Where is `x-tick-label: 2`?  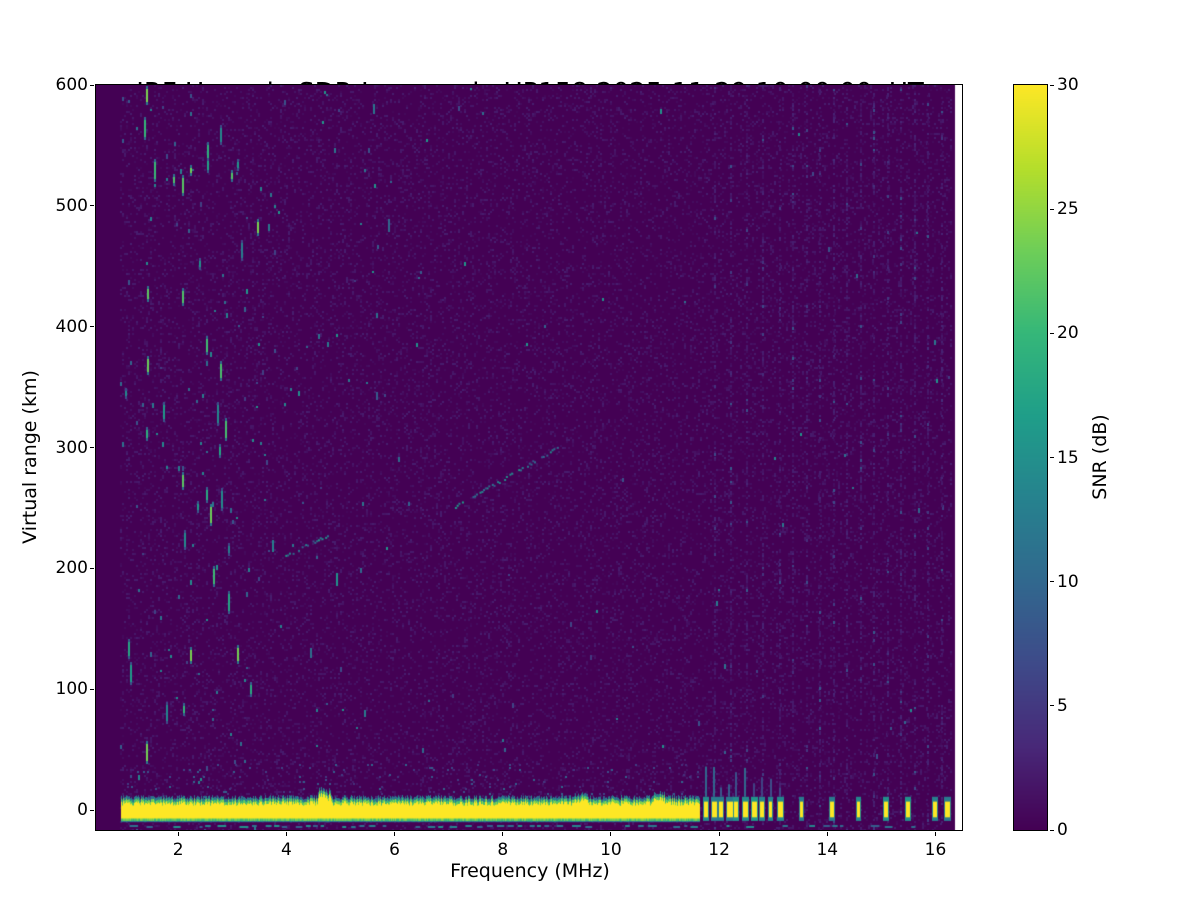 x-tick-label: 2 is located at coordinates (178, 850).